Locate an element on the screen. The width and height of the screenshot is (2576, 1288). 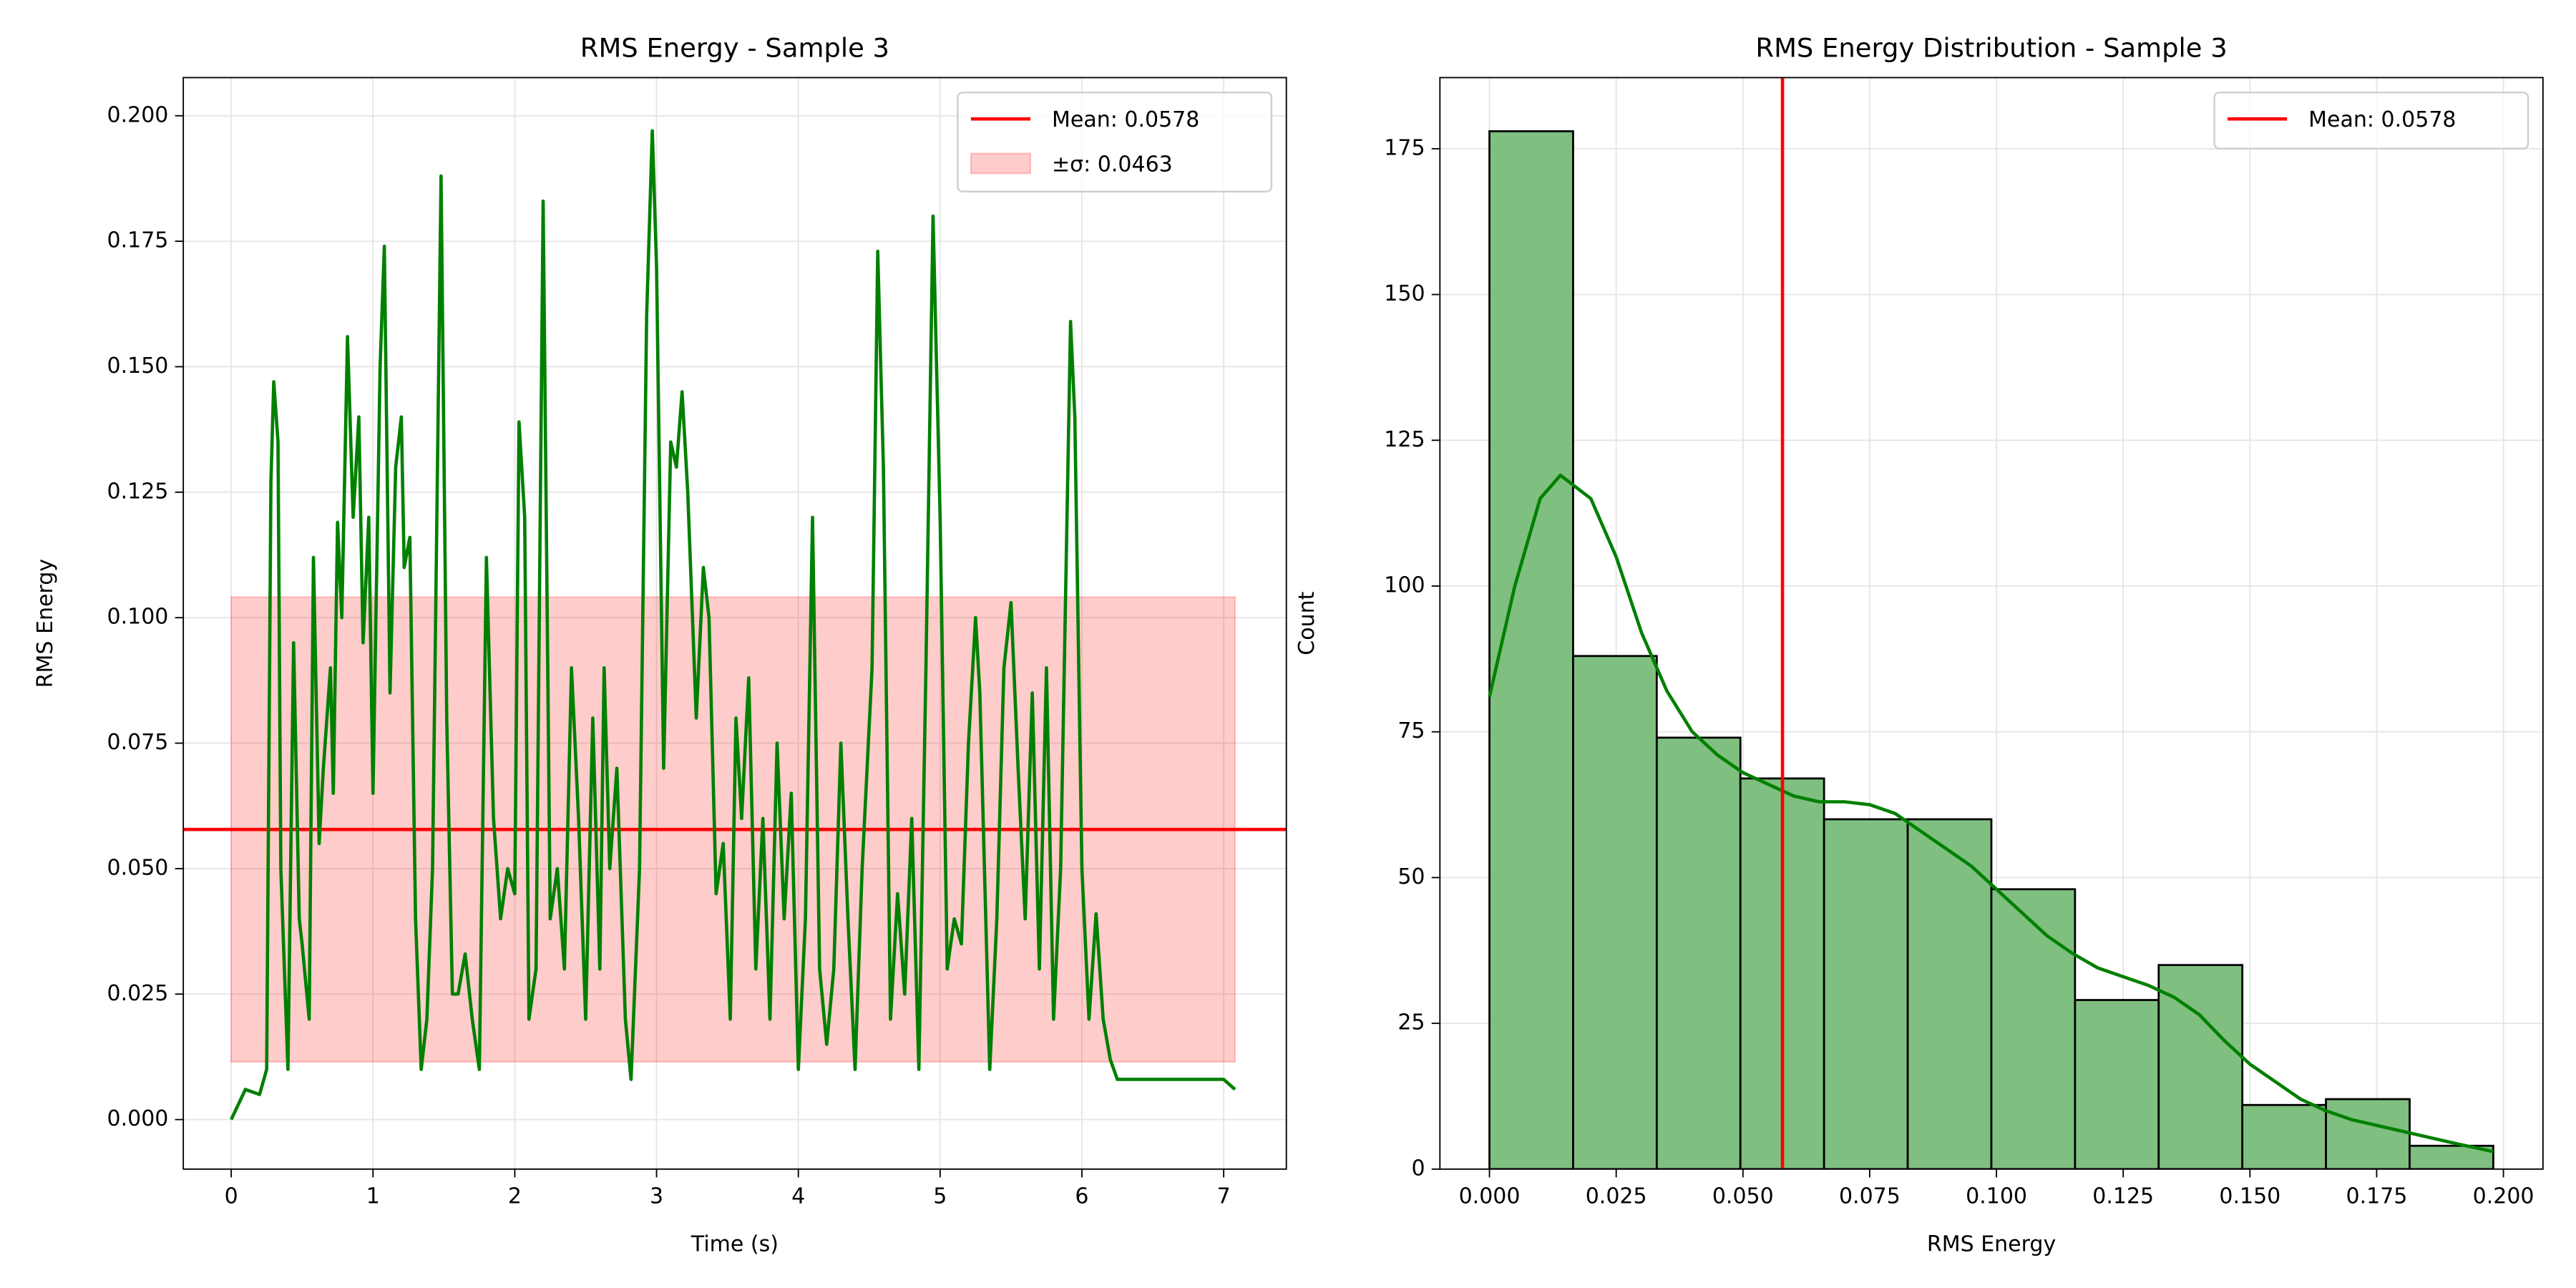
y-tick-label: 0.175 is located at coordinates (137, 240).